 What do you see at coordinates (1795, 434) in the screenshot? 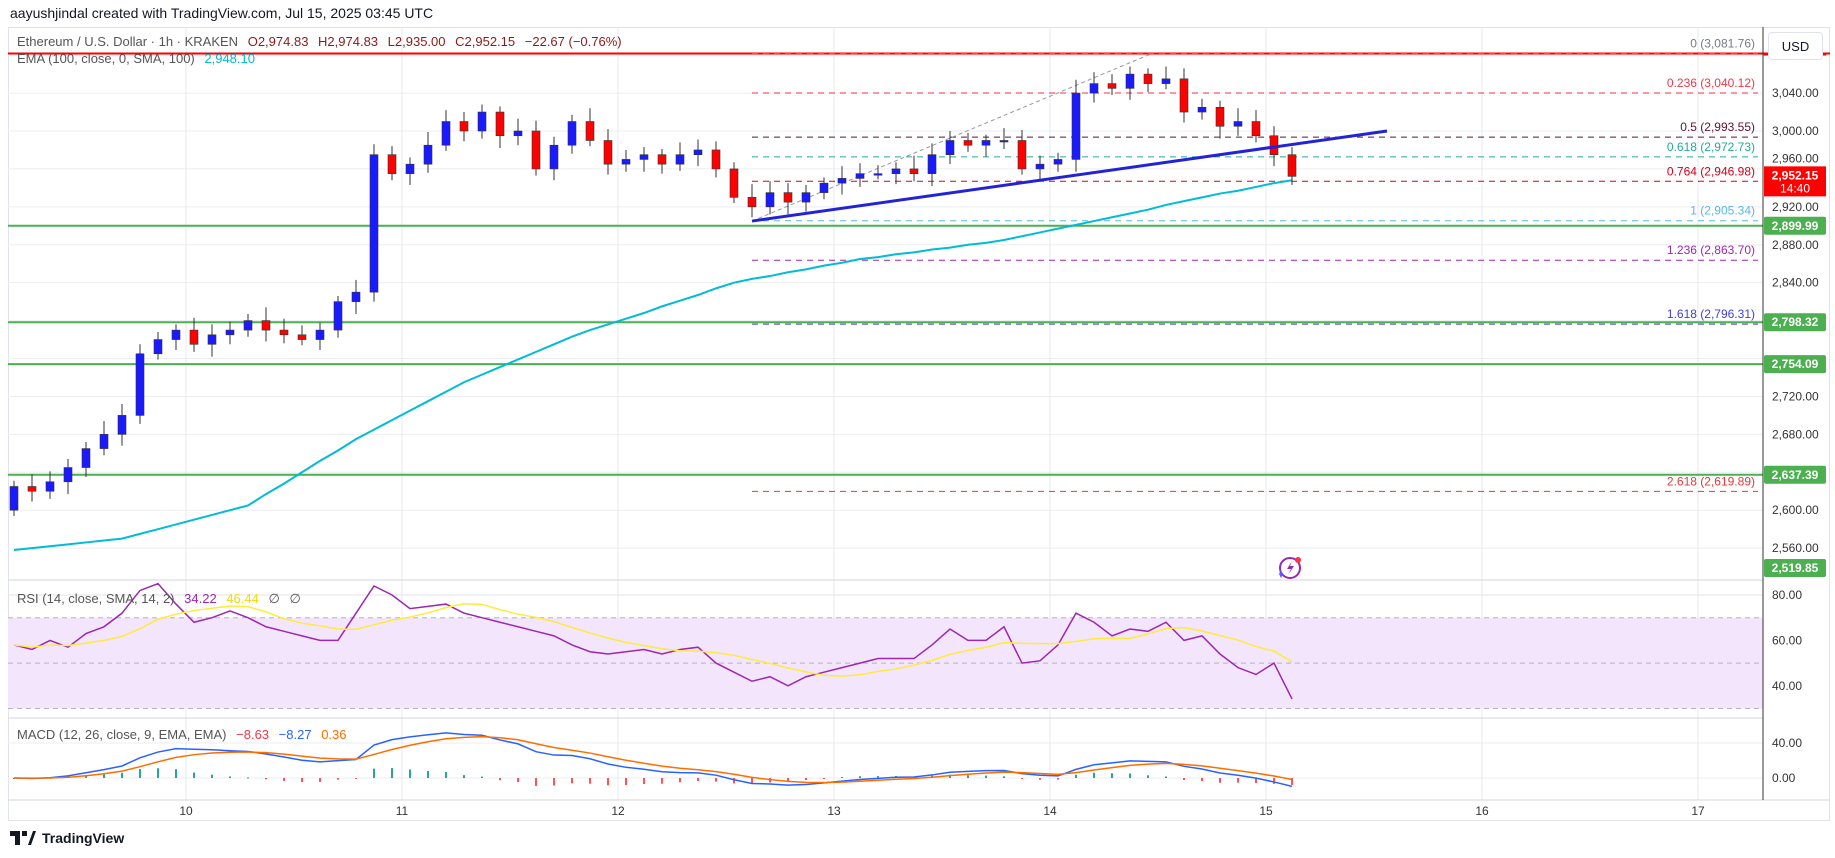
I see `price-tick-label: 2,680.00` at bounding box center [1795, 434].